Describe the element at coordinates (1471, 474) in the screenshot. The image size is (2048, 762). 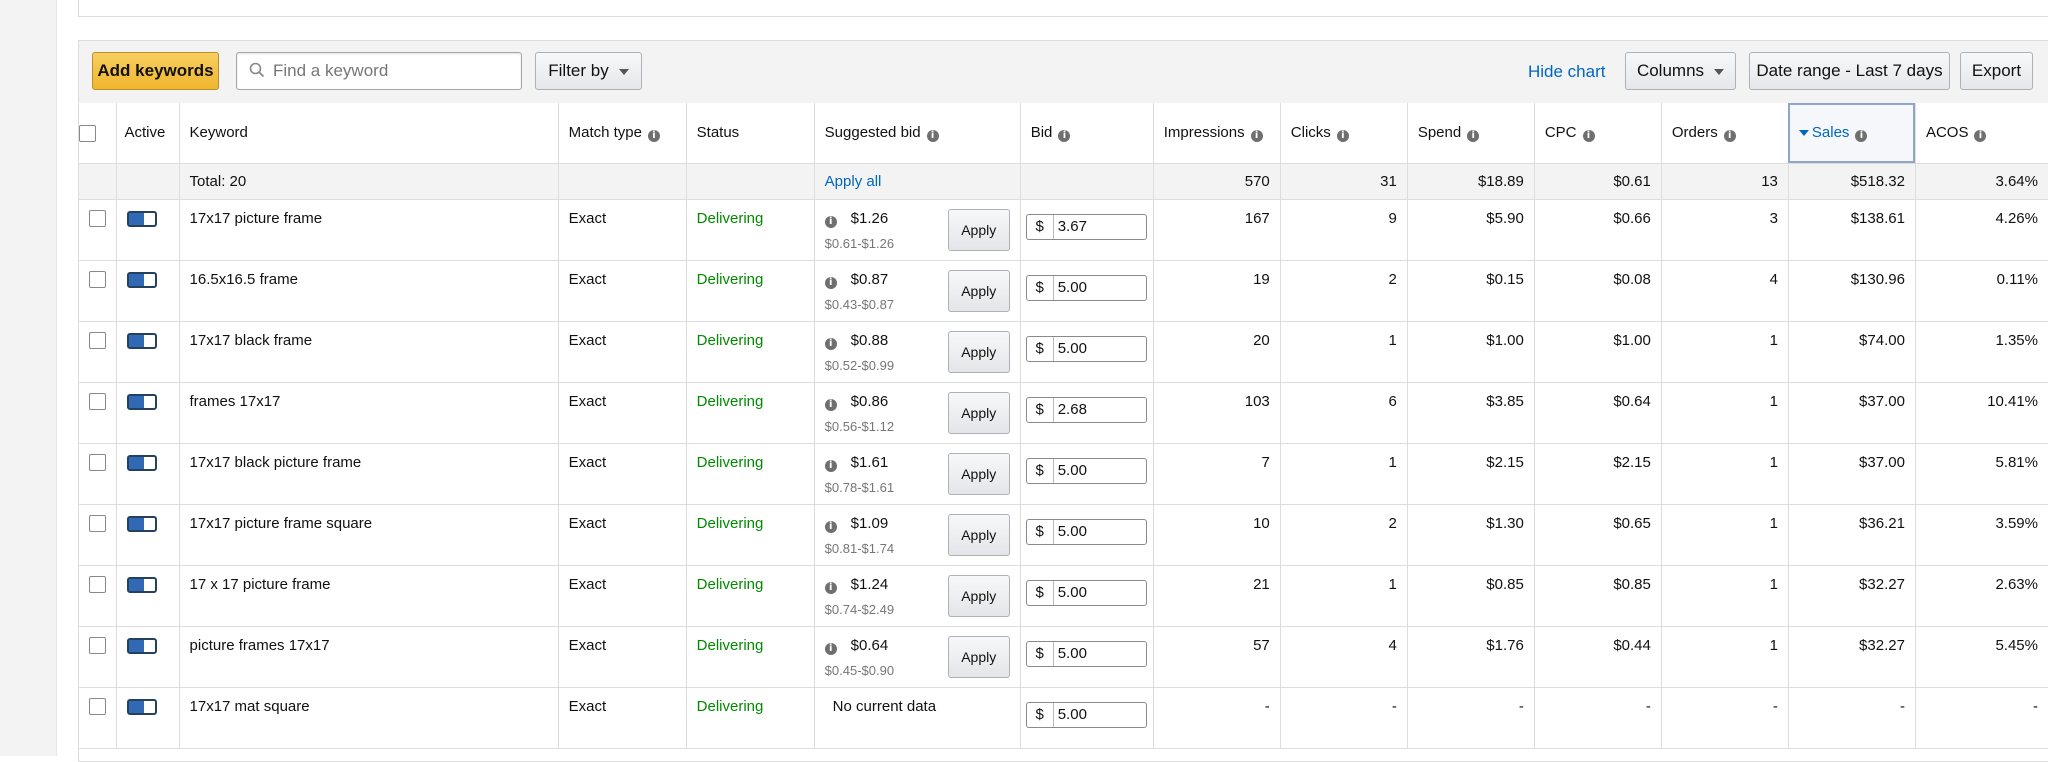
I see `spend-cell: $2.15` at that location.